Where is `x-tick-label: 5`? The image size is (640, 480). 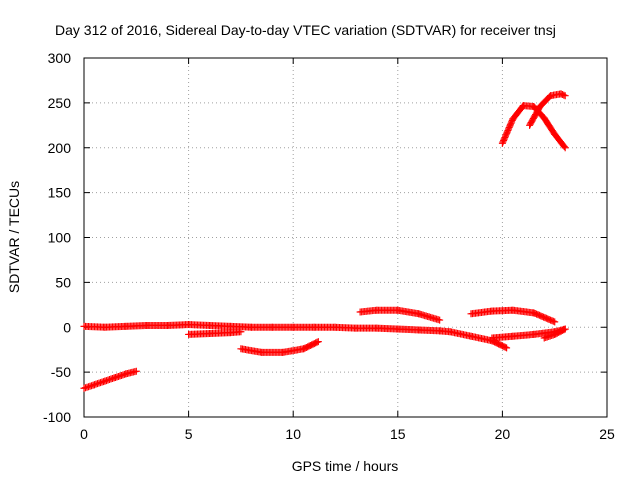 x-tick-label: 5 is located at coordinates (189, 434).